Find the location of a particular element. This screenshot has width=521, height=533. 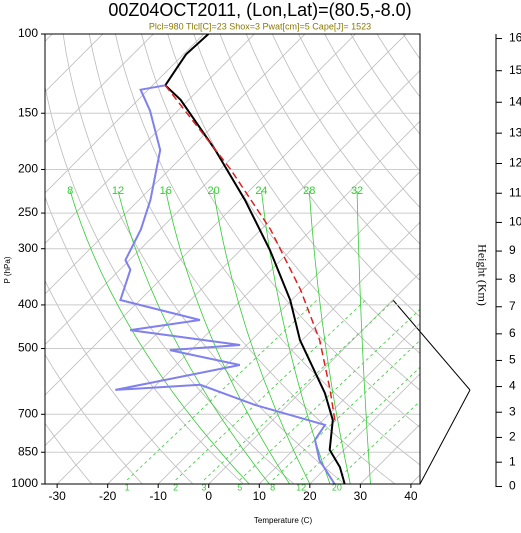

y-tick-label: 1000 is located at coordinates (24, 483).